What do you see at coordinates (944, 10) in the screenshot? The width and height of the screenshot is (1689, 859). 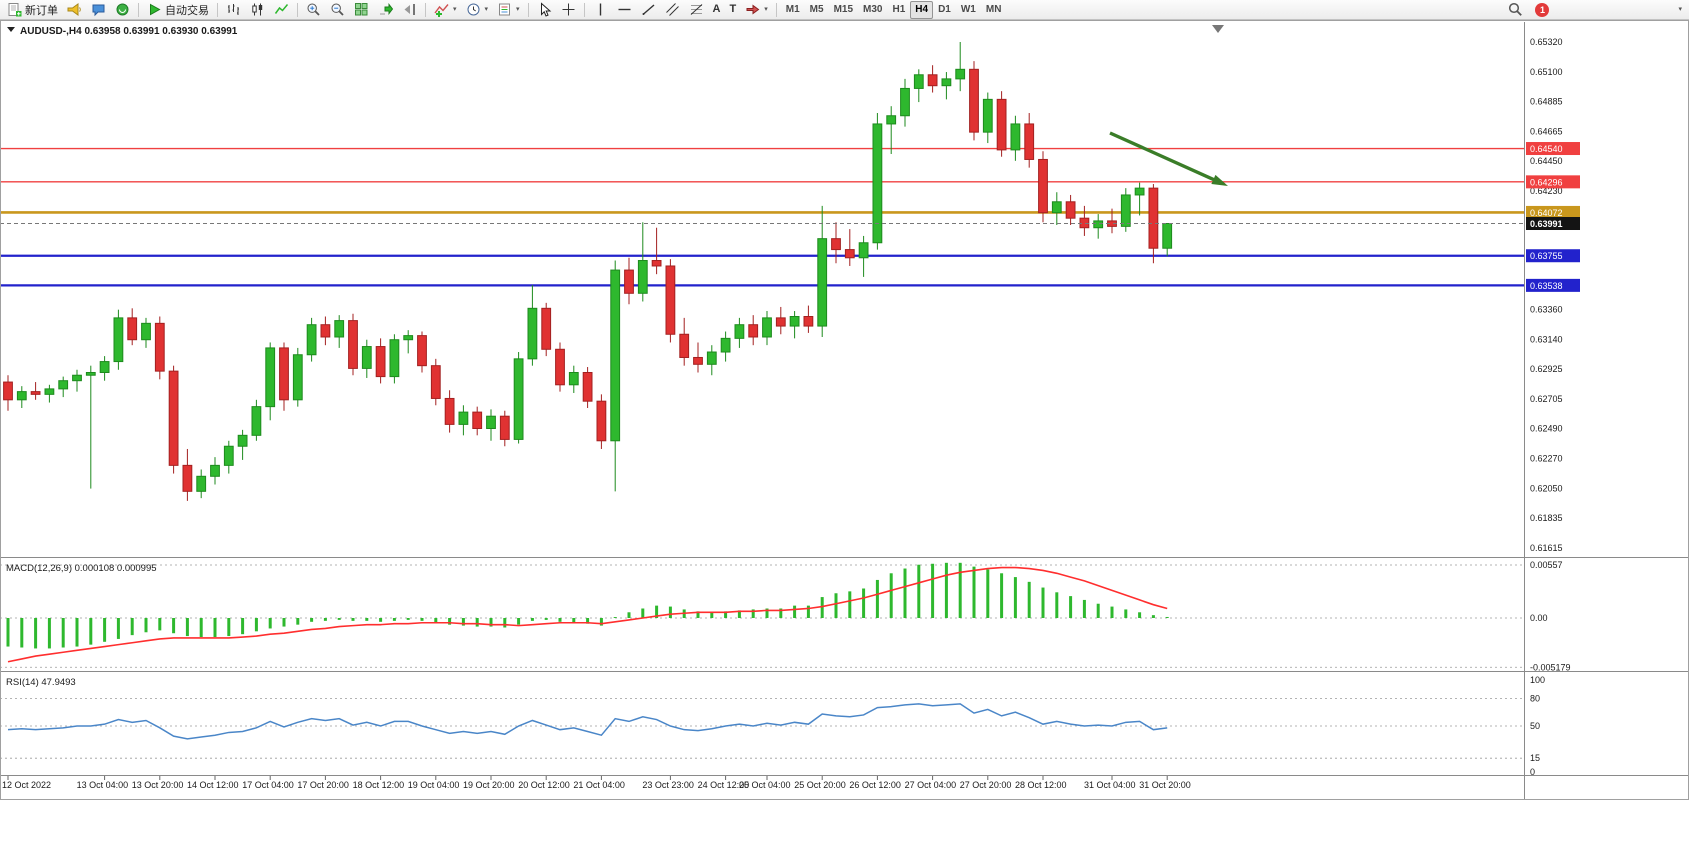 I see `timeframe-button-d1: D1` at bounding box center [944, 10].